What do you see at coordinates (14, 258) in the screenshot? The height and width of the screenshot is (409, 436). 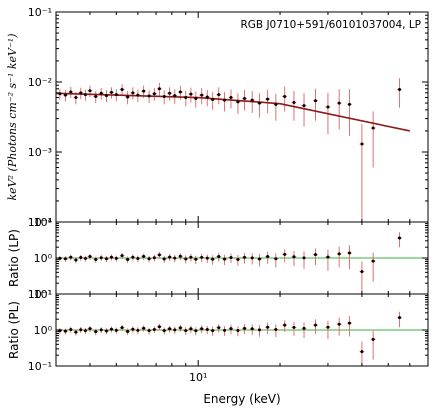 I see `ratio-lp-y-axis-label: Ratio (LP)` at bounding box center [14, 258].